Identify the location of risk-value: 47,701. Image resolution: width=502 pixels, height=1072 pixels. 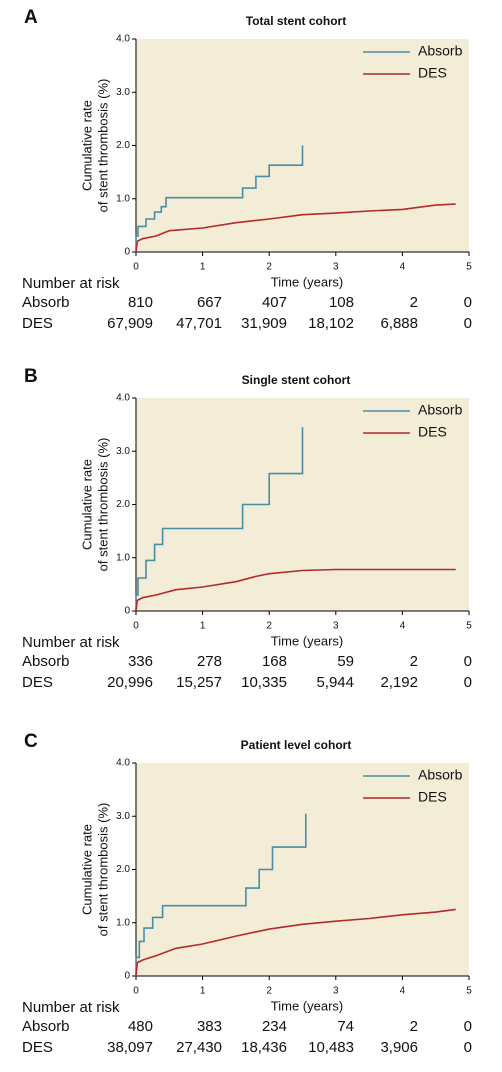
(199, 323).